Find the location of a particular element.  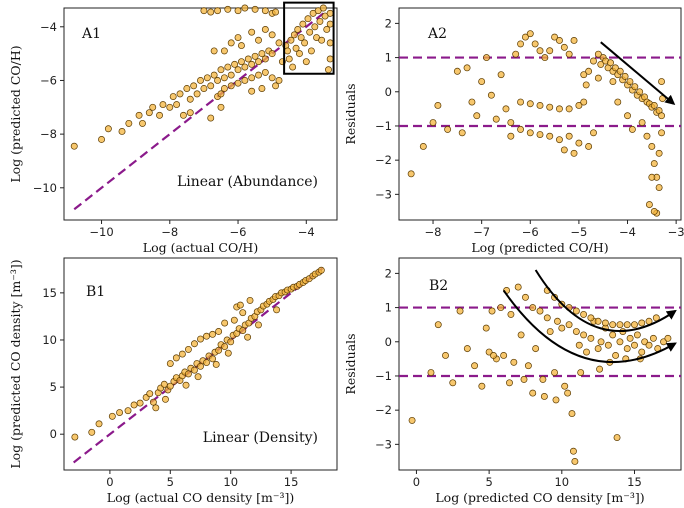

y-tick-label: 1 is located at coordinates (388, 308).